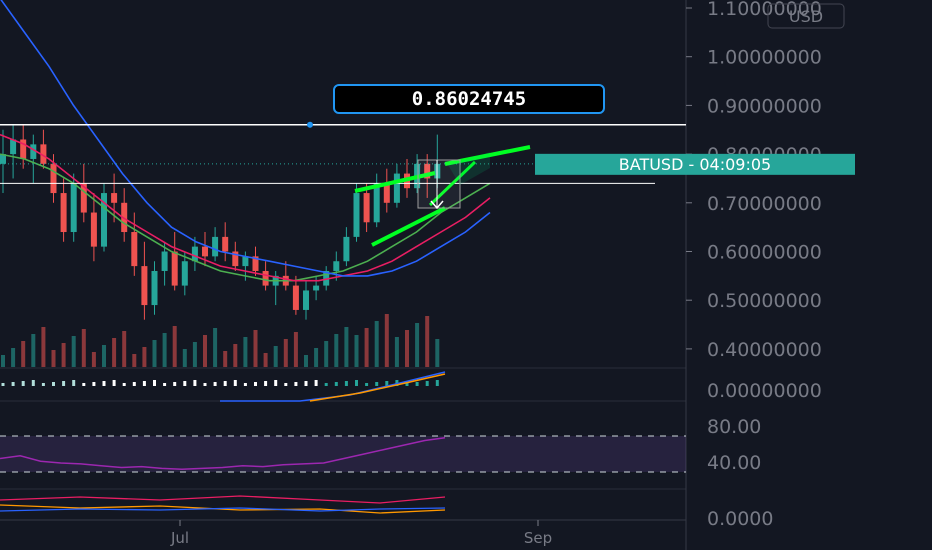  Describe the element at coordinates (223, 454) in the screenshot. I see `rsi-line` at that location.